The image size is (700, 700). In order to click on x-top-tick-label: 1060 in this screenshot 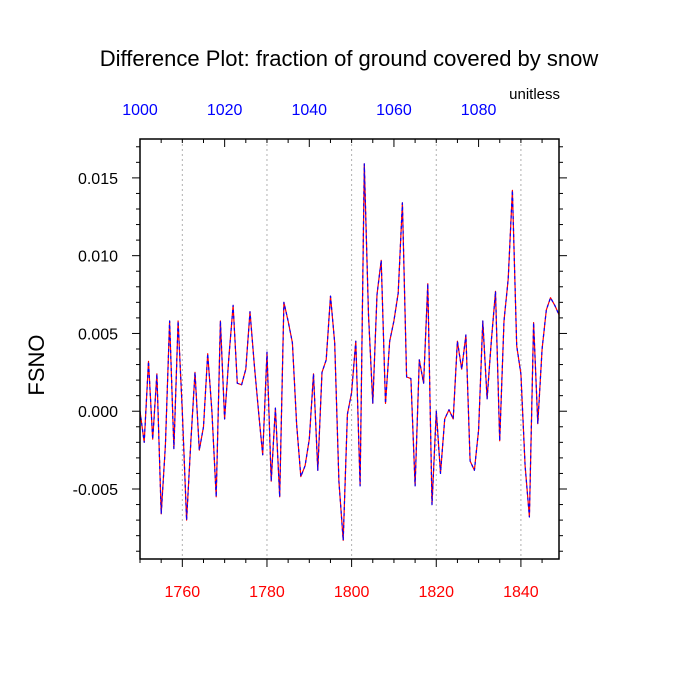, I will do `click(394, 110)`.